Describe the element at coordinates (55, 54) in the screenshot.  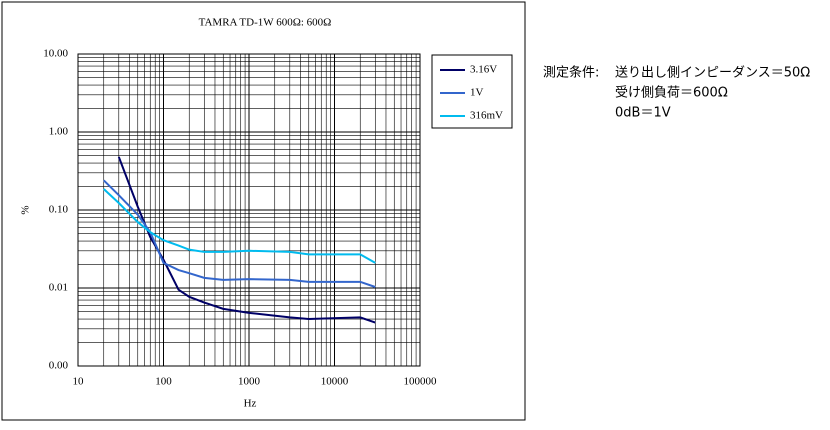
I see `y-tick-label: 10.00` at that location.